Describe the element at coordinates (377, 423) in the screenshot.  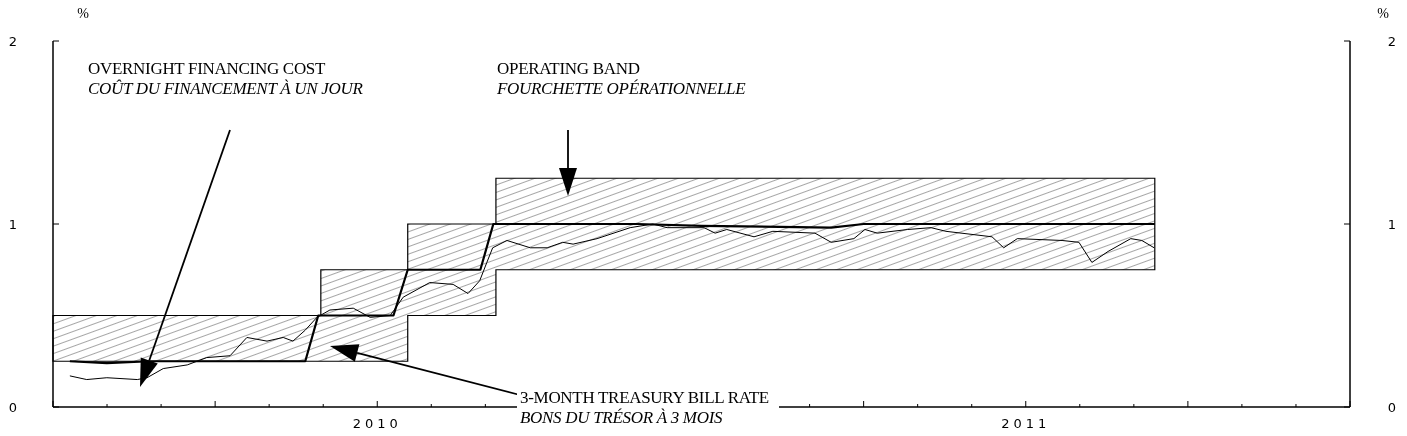
I see `x-tick-label: 2010` at that location.